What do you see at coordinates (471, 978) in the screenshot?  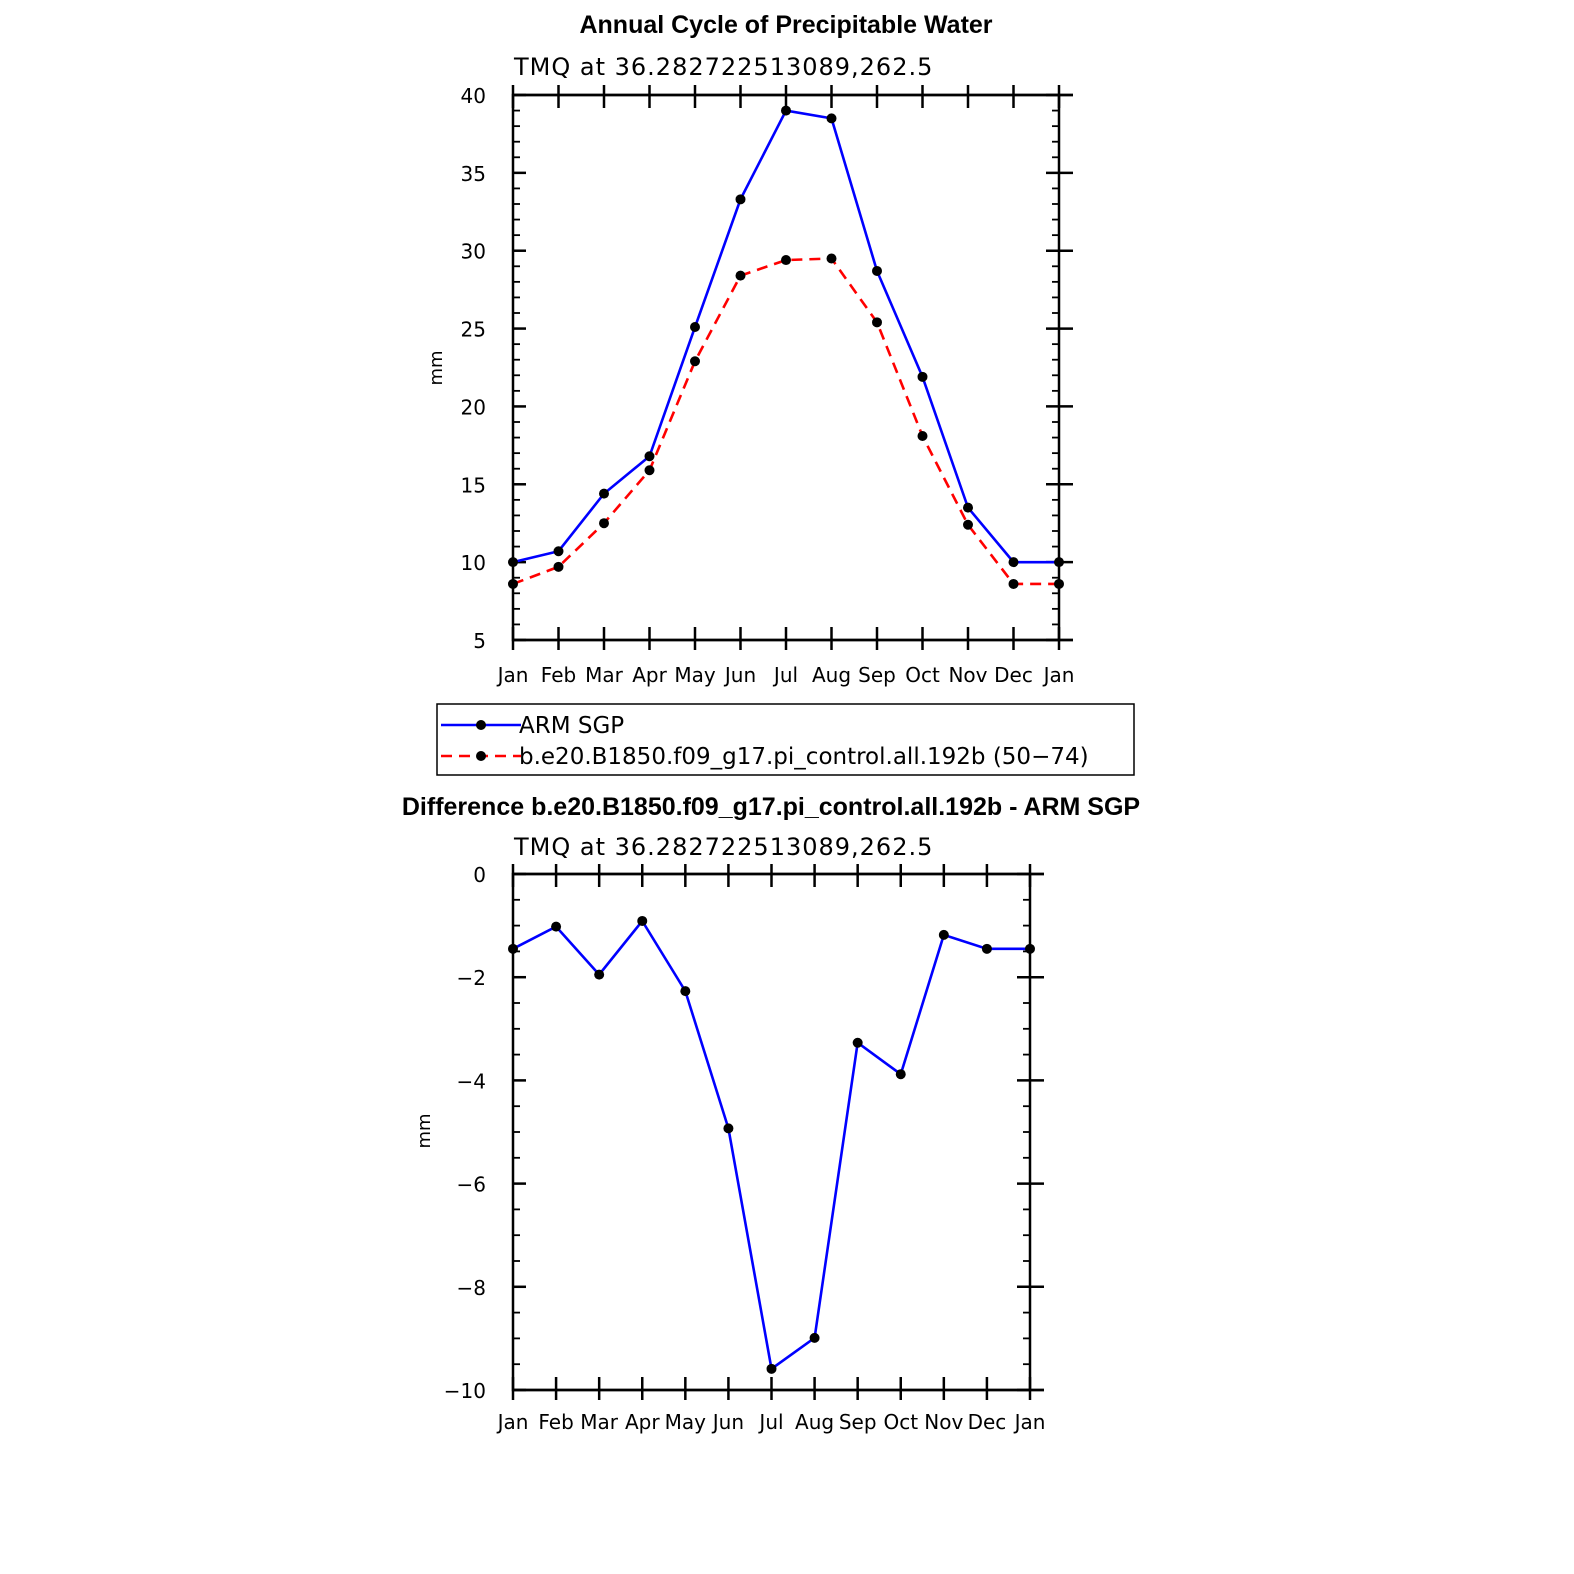 I see `y-tick-label: −2` at bounding box center [471, 978].